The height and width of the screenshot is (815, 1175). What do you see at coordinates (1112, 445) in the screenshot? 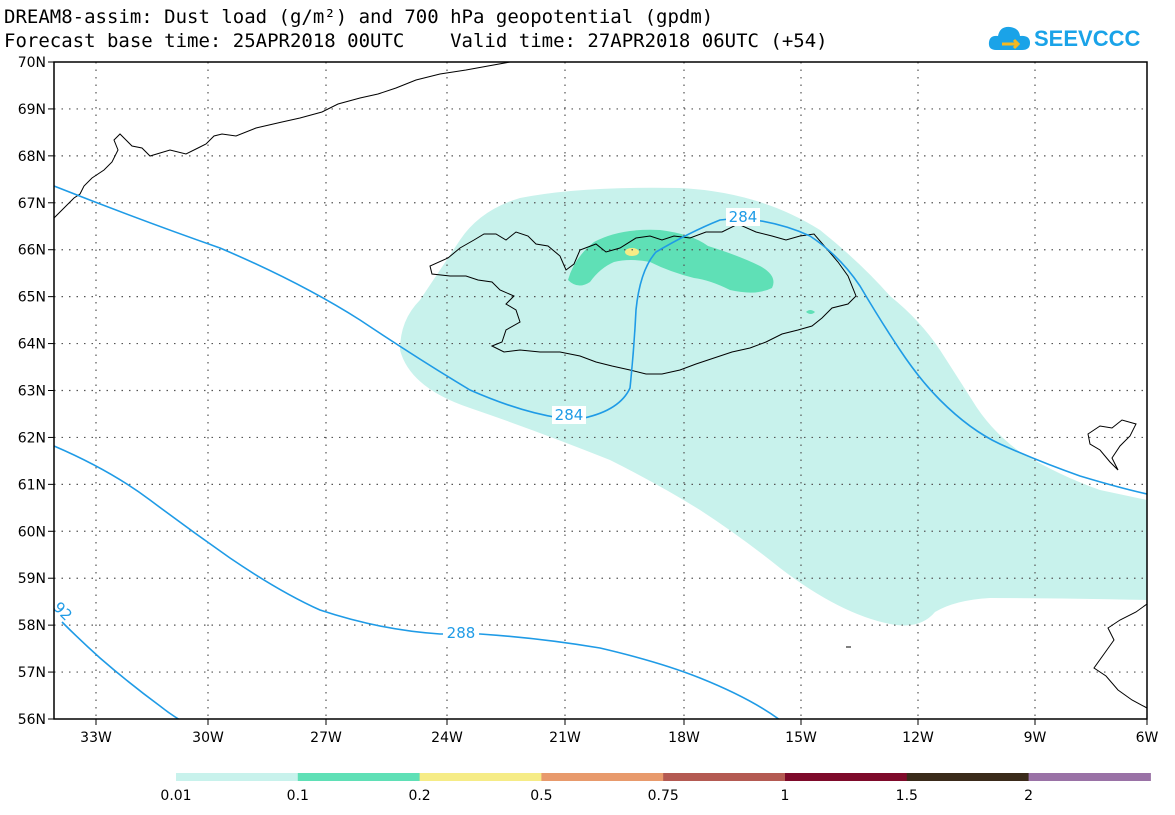
I see `faroe-coast` at bounding box center [1112, 445].